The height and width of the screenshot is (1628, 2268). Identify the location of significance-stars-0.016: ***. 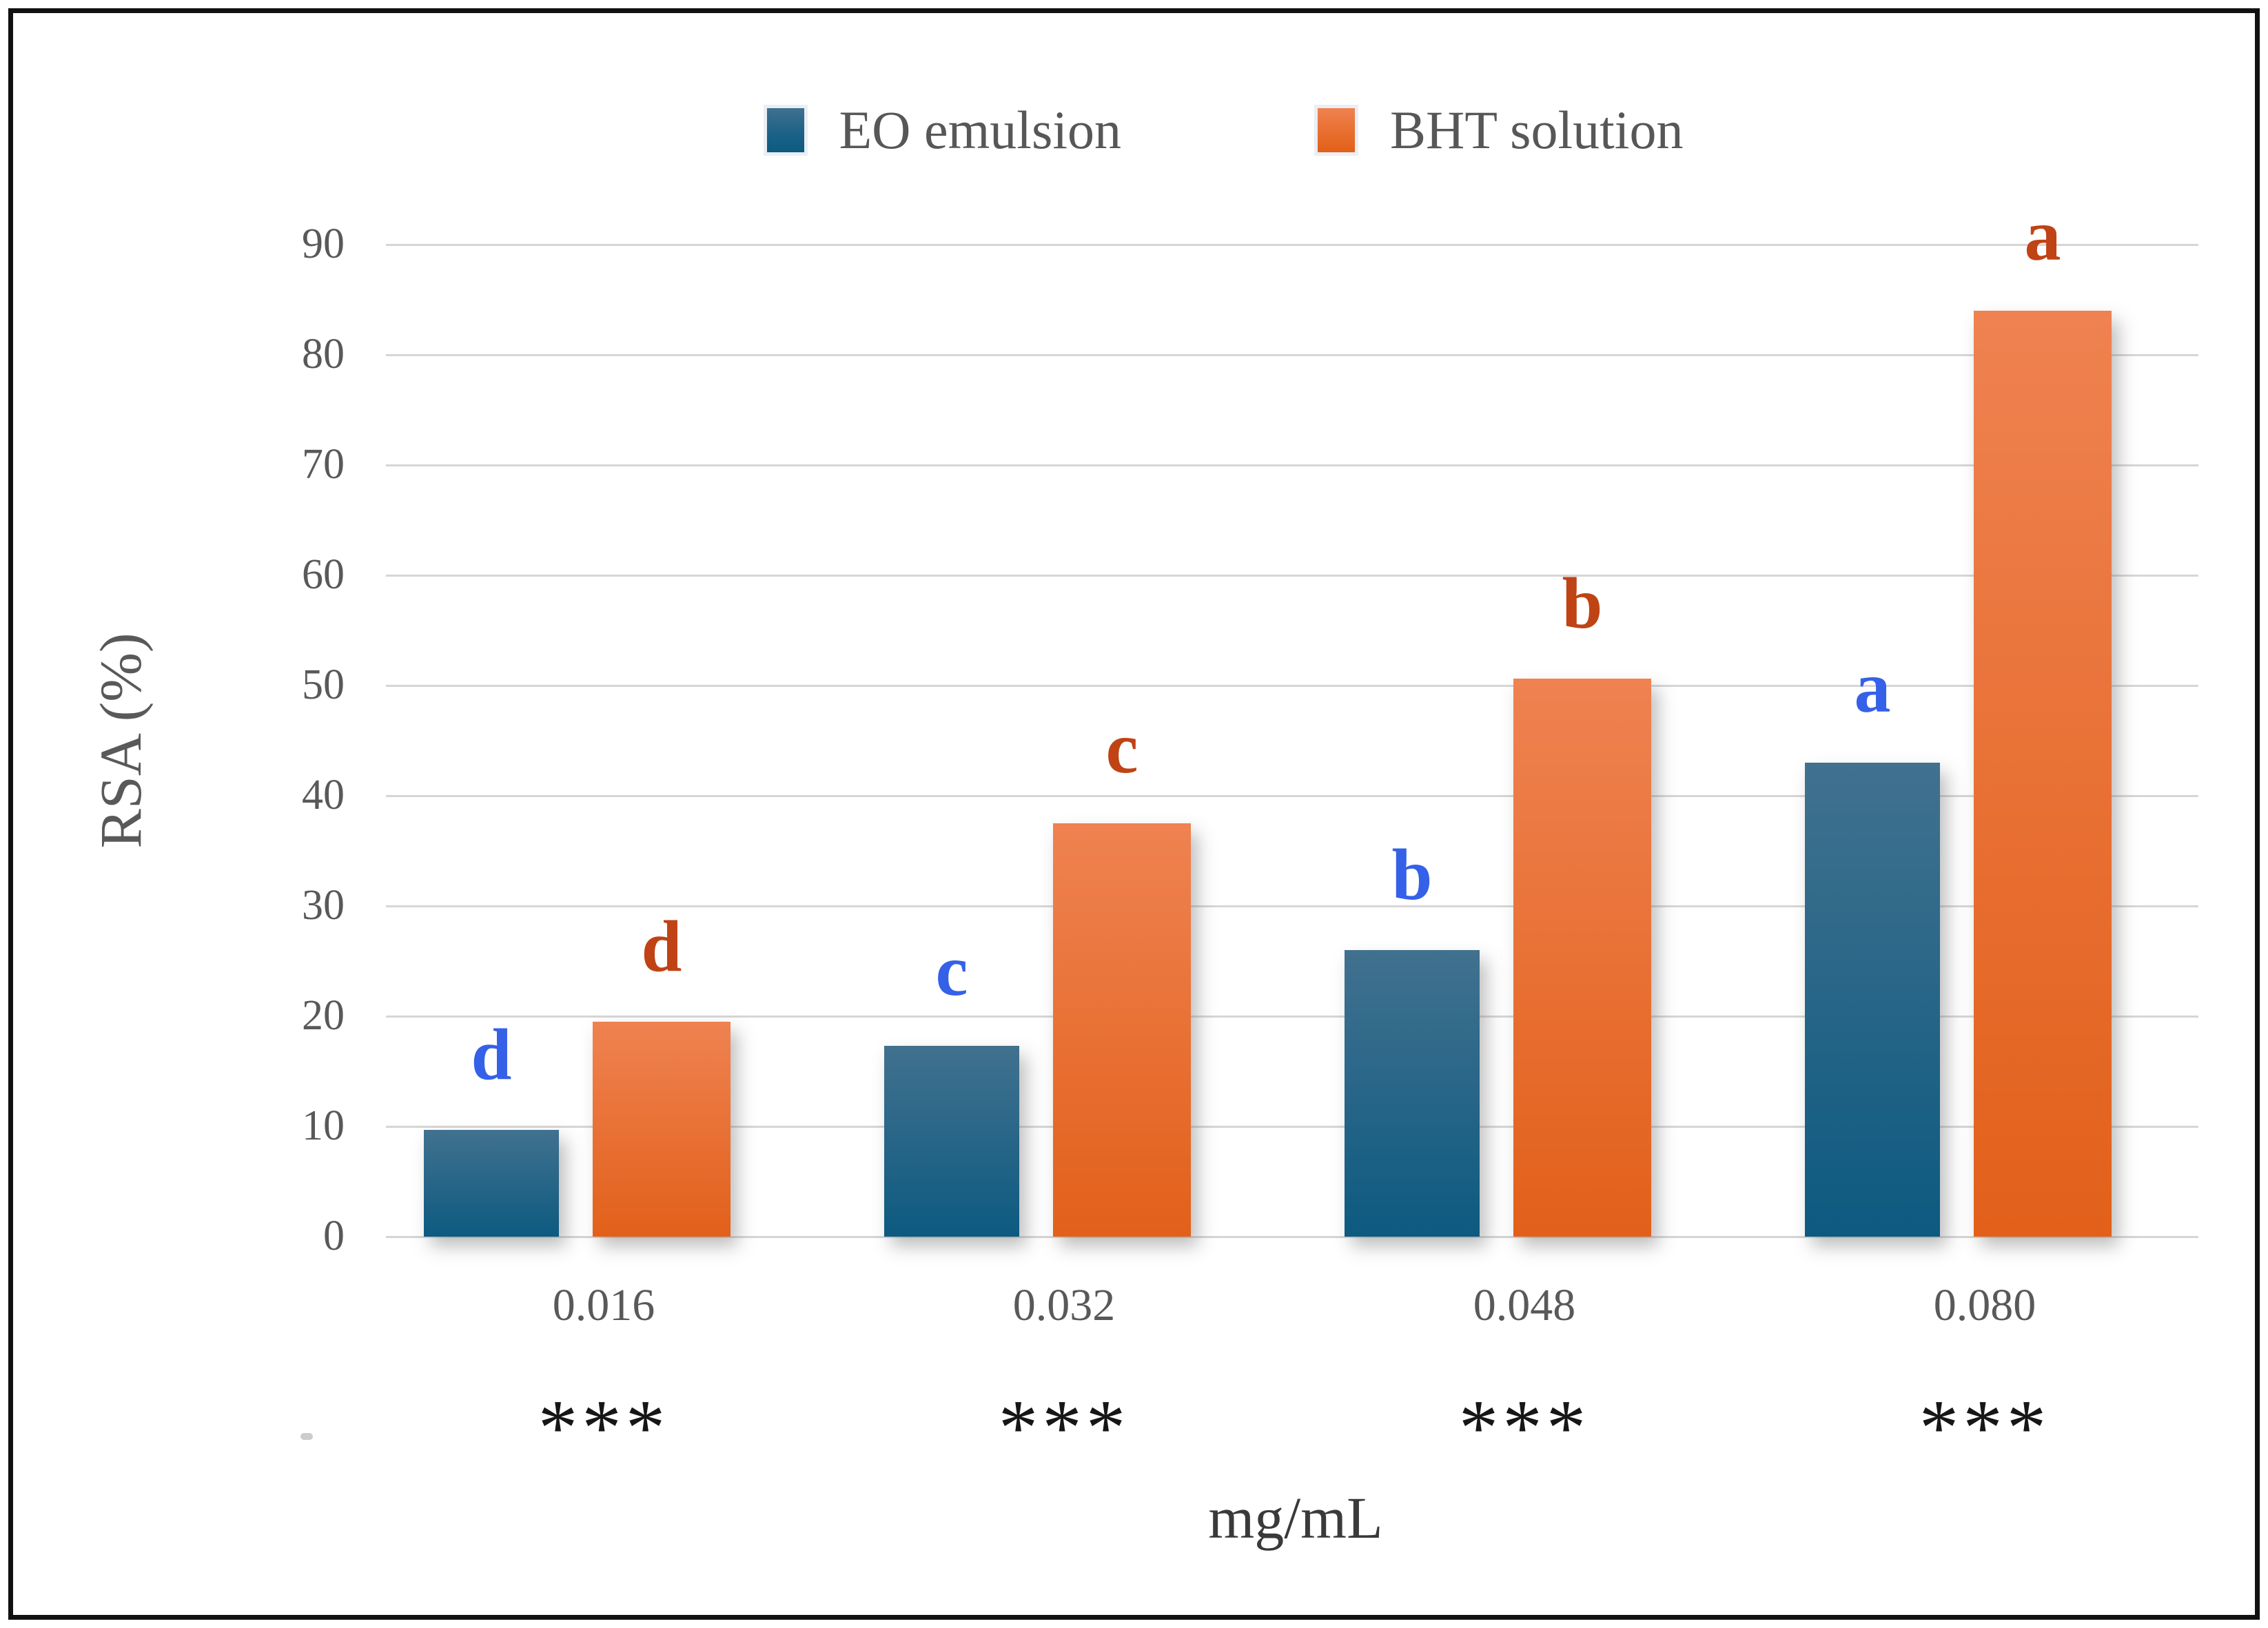
(604, 1428).